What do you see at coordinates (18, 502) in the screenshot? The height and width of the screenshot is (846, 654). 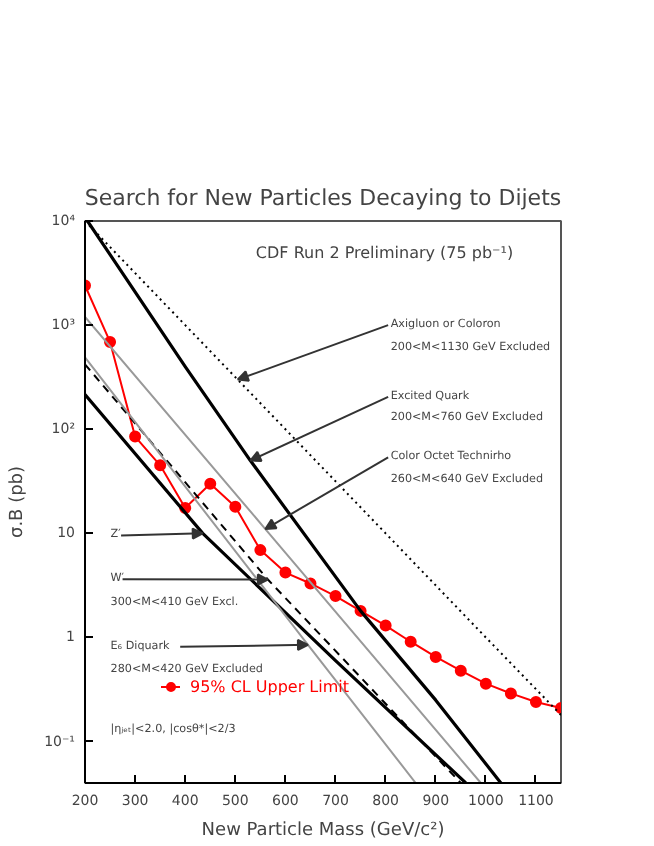 I see `y-axis-title: σ.B (pb)` at bounding box center [18, 502].